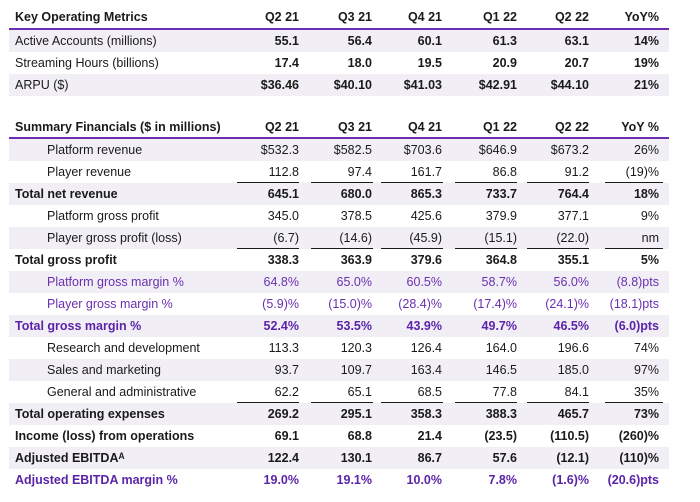 This screenshot has width=700, height=502. What do you see at coordinates (283, 348) in the screenshot?
I see `cell: 113.3` at bounding box center [283, 348].